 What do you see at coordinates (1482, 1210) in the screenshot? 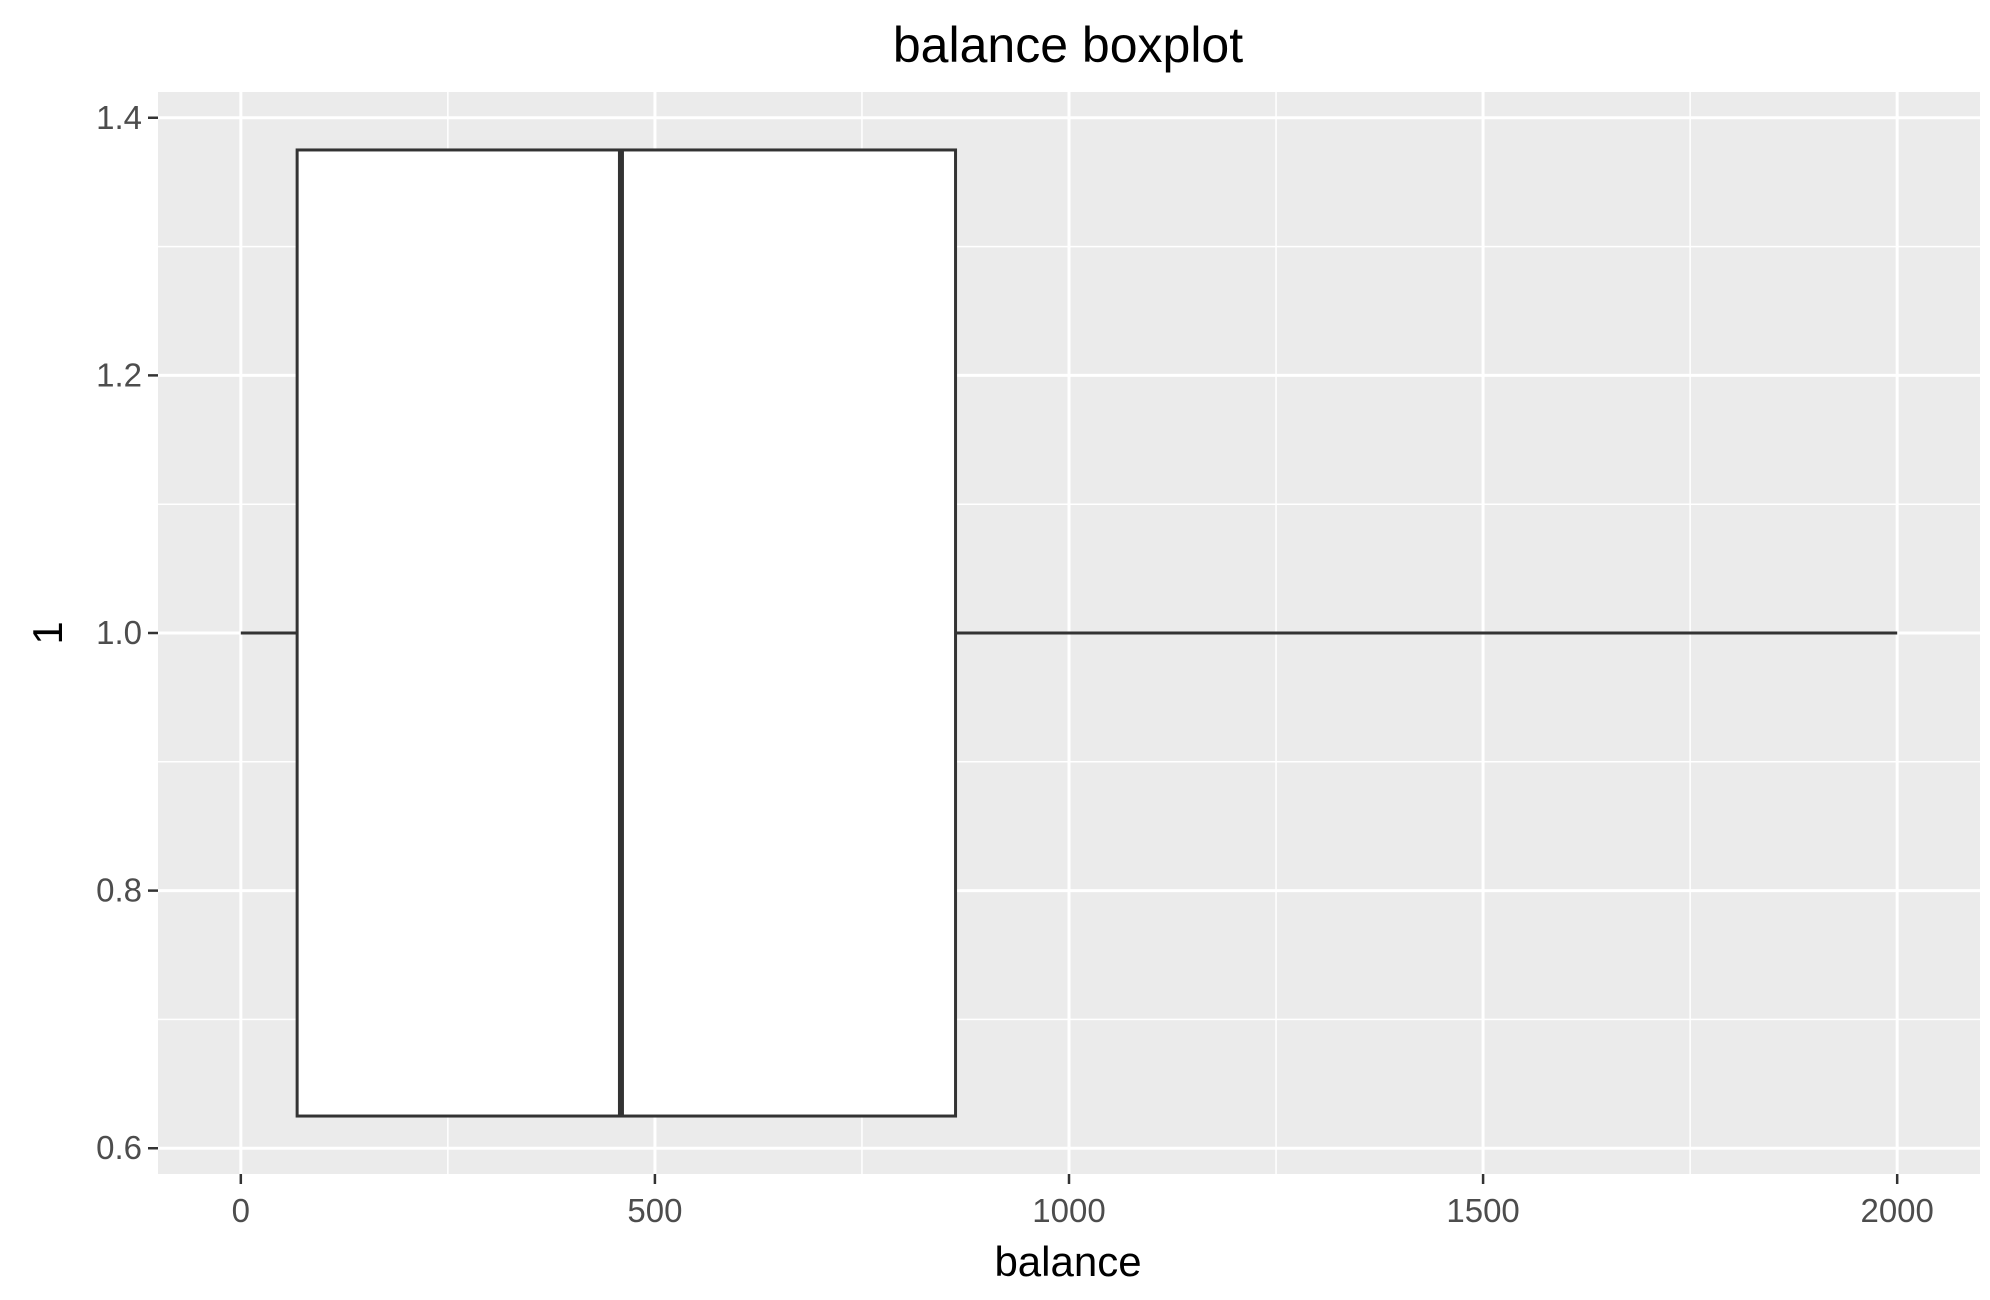
I see `x-tick-label: 1500` at bounding box center [1482, 1210].